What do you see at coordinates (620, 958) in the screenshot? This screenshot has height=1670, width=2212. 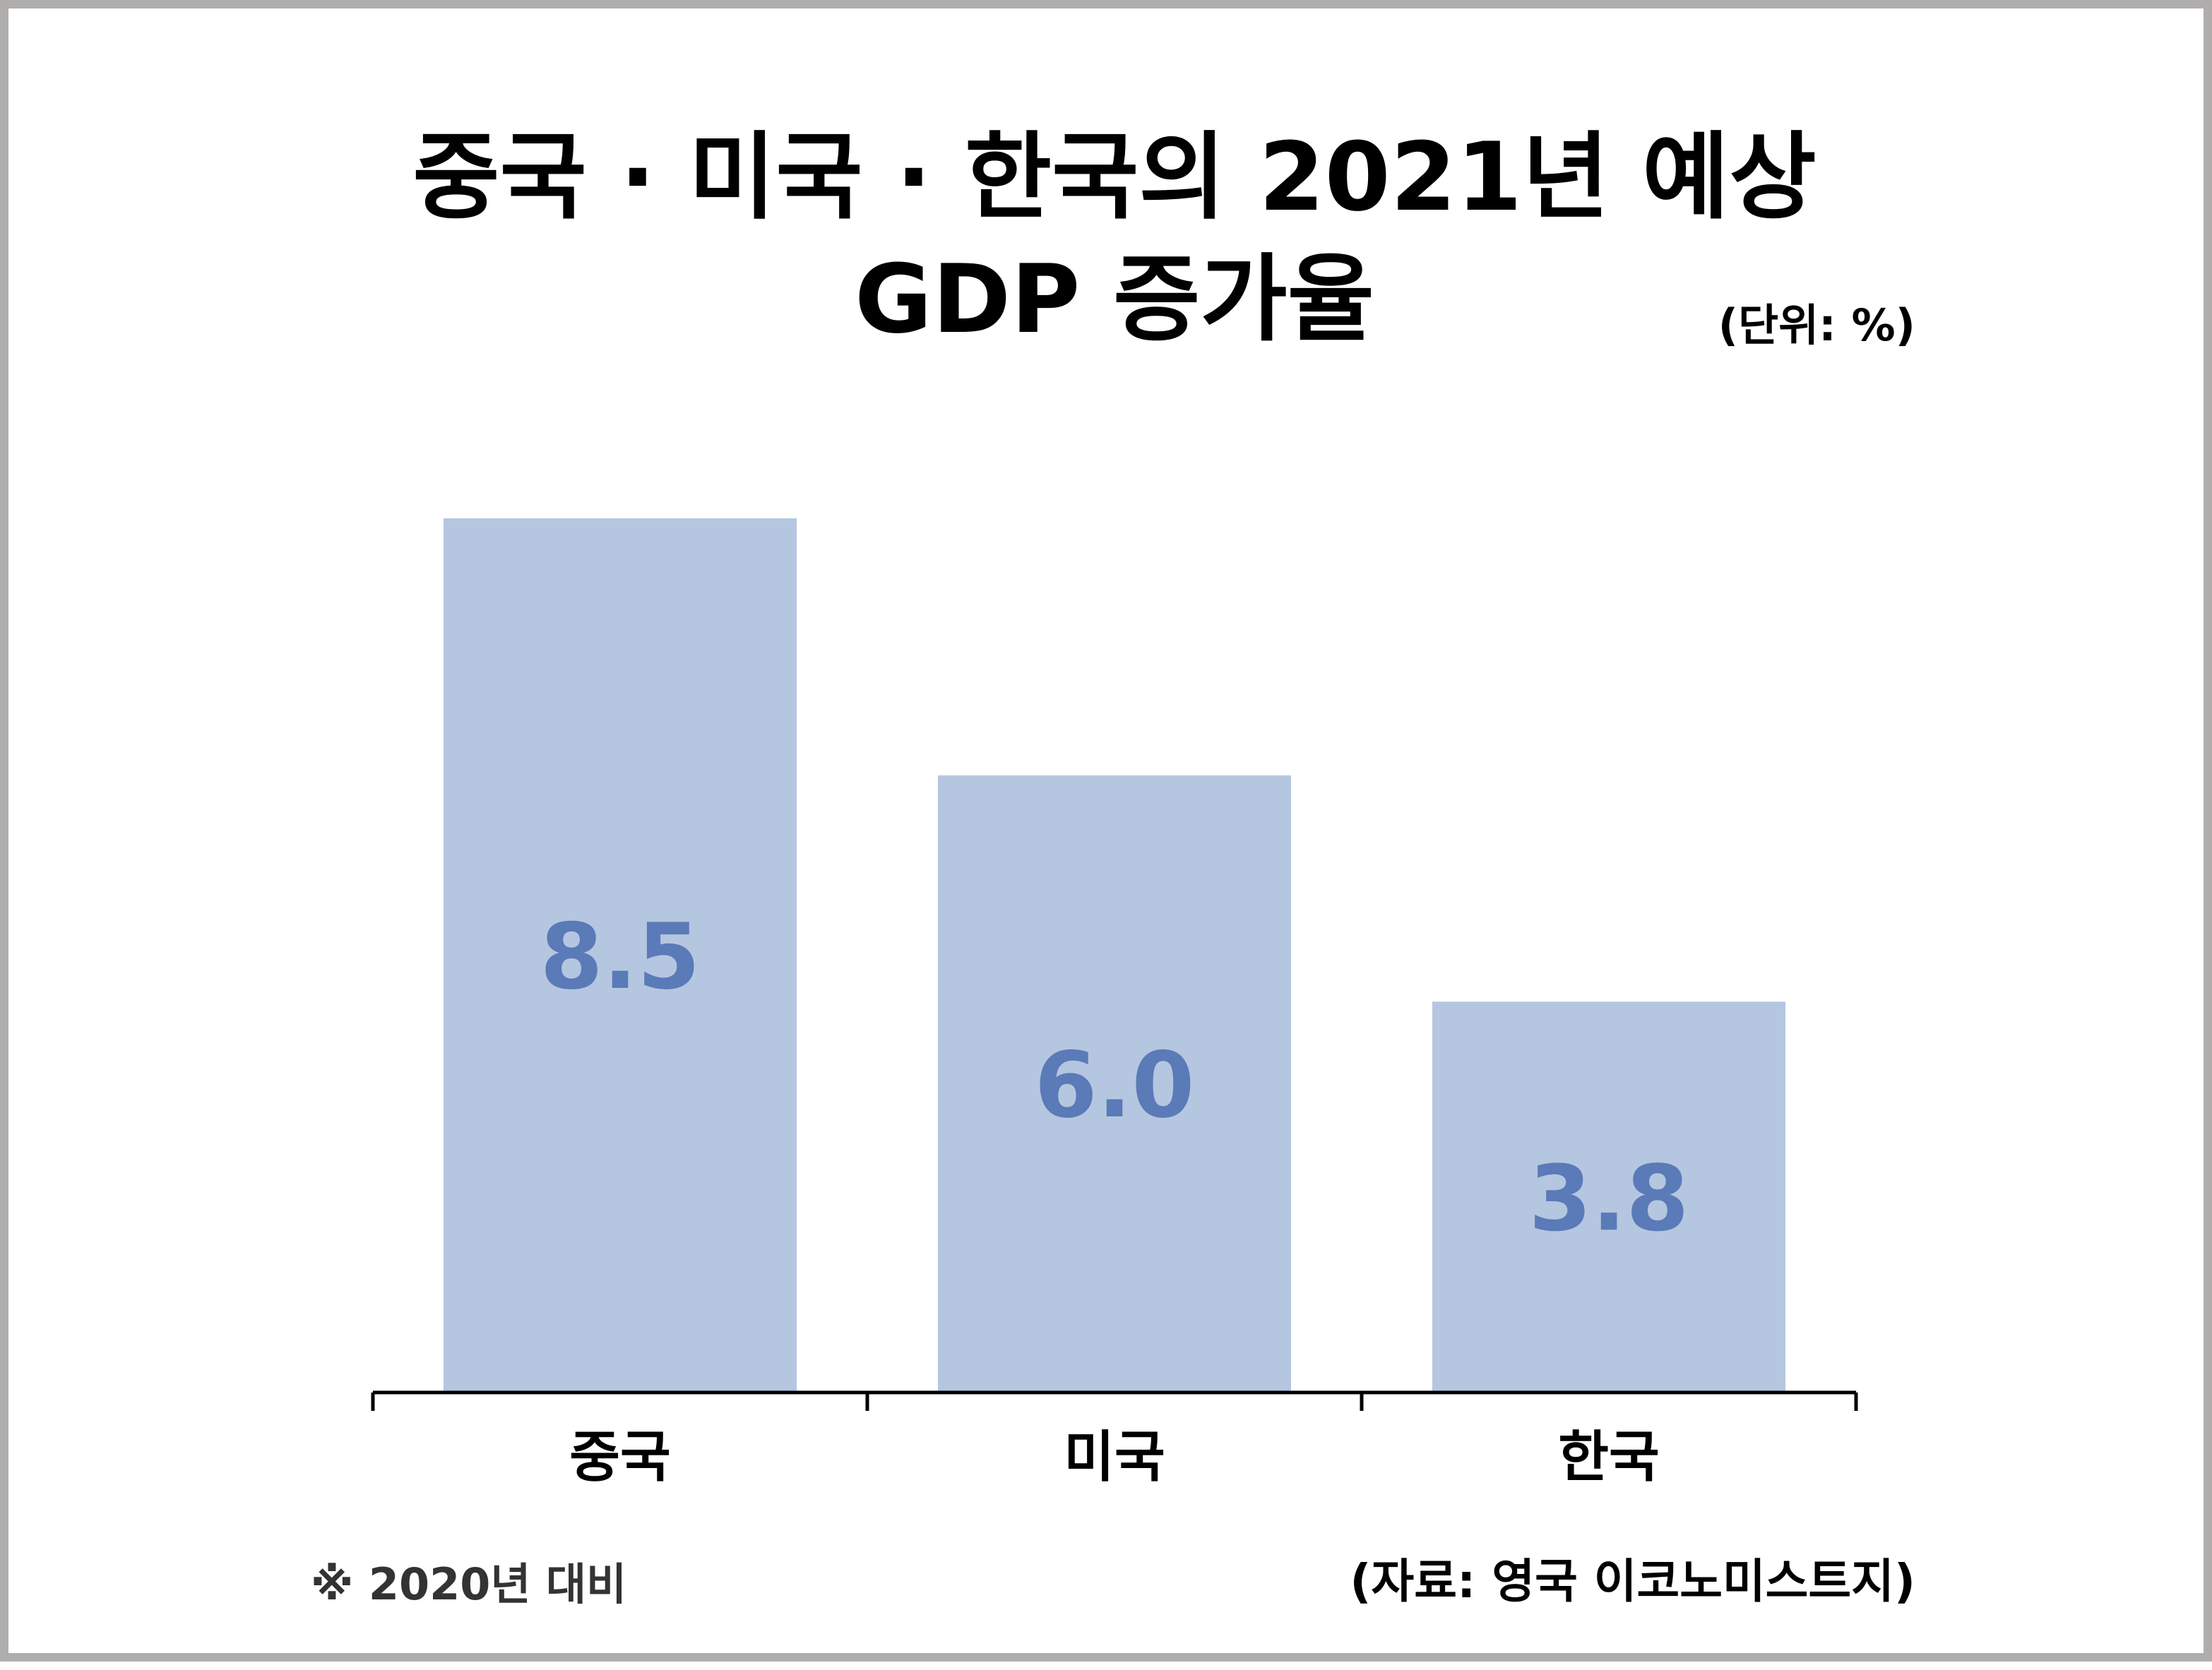 I see `value-label-1: 8.5` at bounding box center [620, 958].